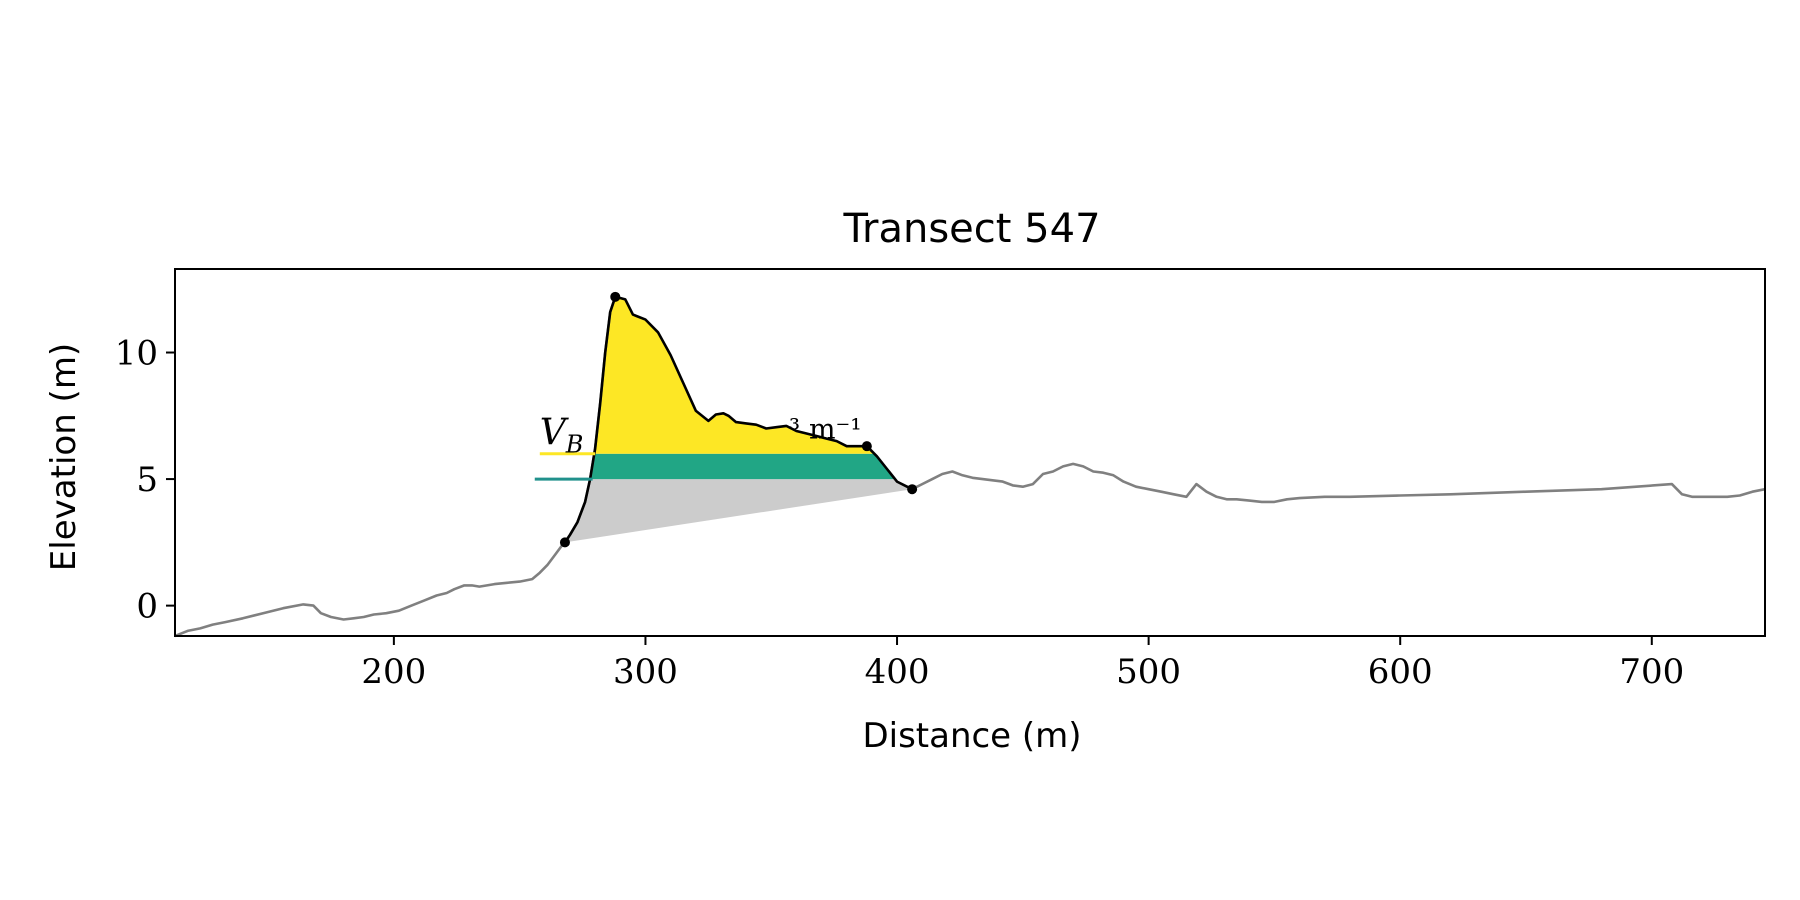 The height and width of the screenshot is (900, 1800). I want to click on chart-title: Transect 547, so click(971, 229).